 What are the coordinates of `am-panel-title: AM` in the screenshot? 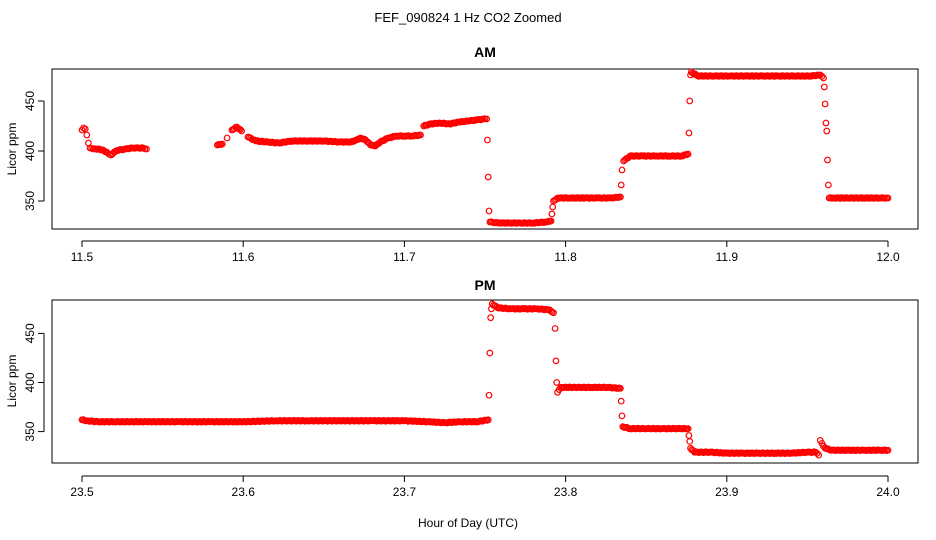 It's located at (485, 52).